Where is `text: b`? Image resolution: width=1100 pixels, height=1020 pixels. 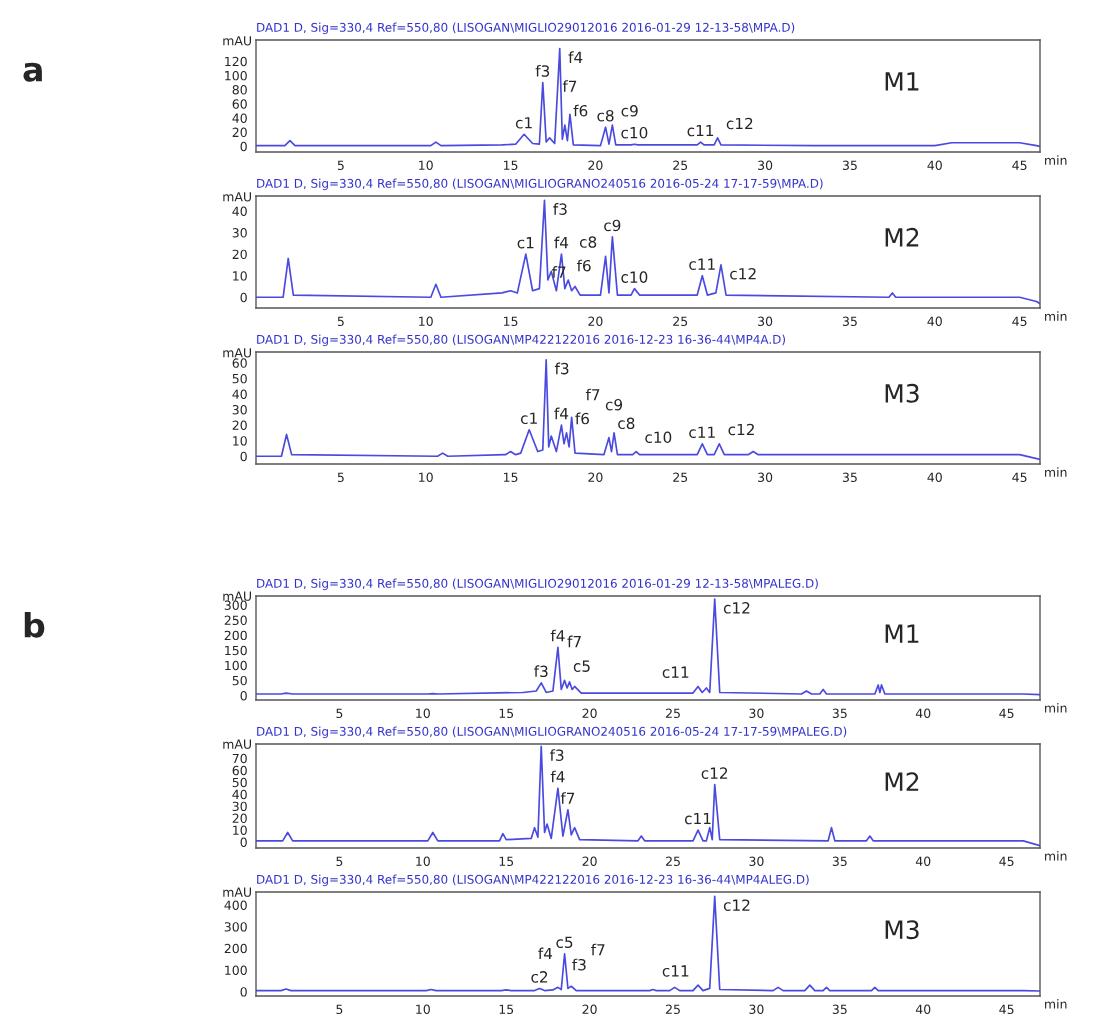 text: b is located at coordinates (34, 625).